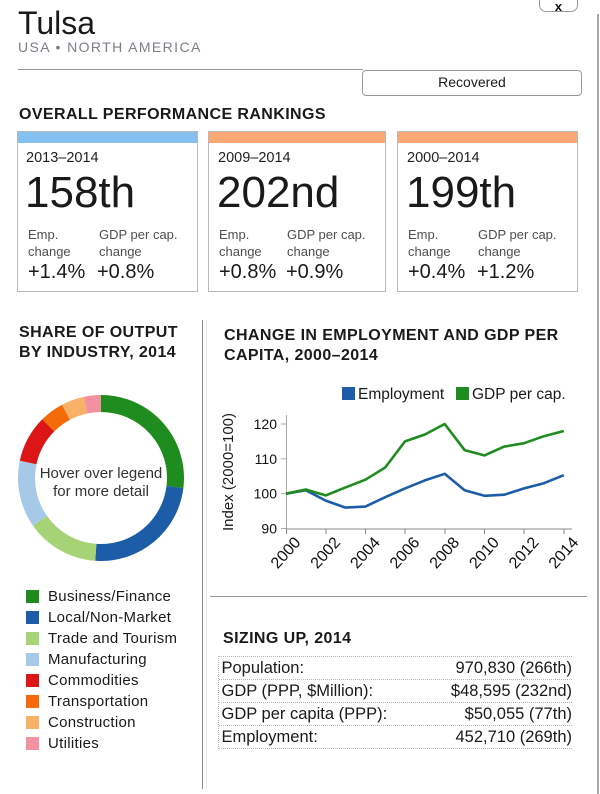 The image size is (600, 794). What do you see at coordinates (524, 553) in the screenshot?
I see `svg-text: 2012` at bounding box center [524, 553].